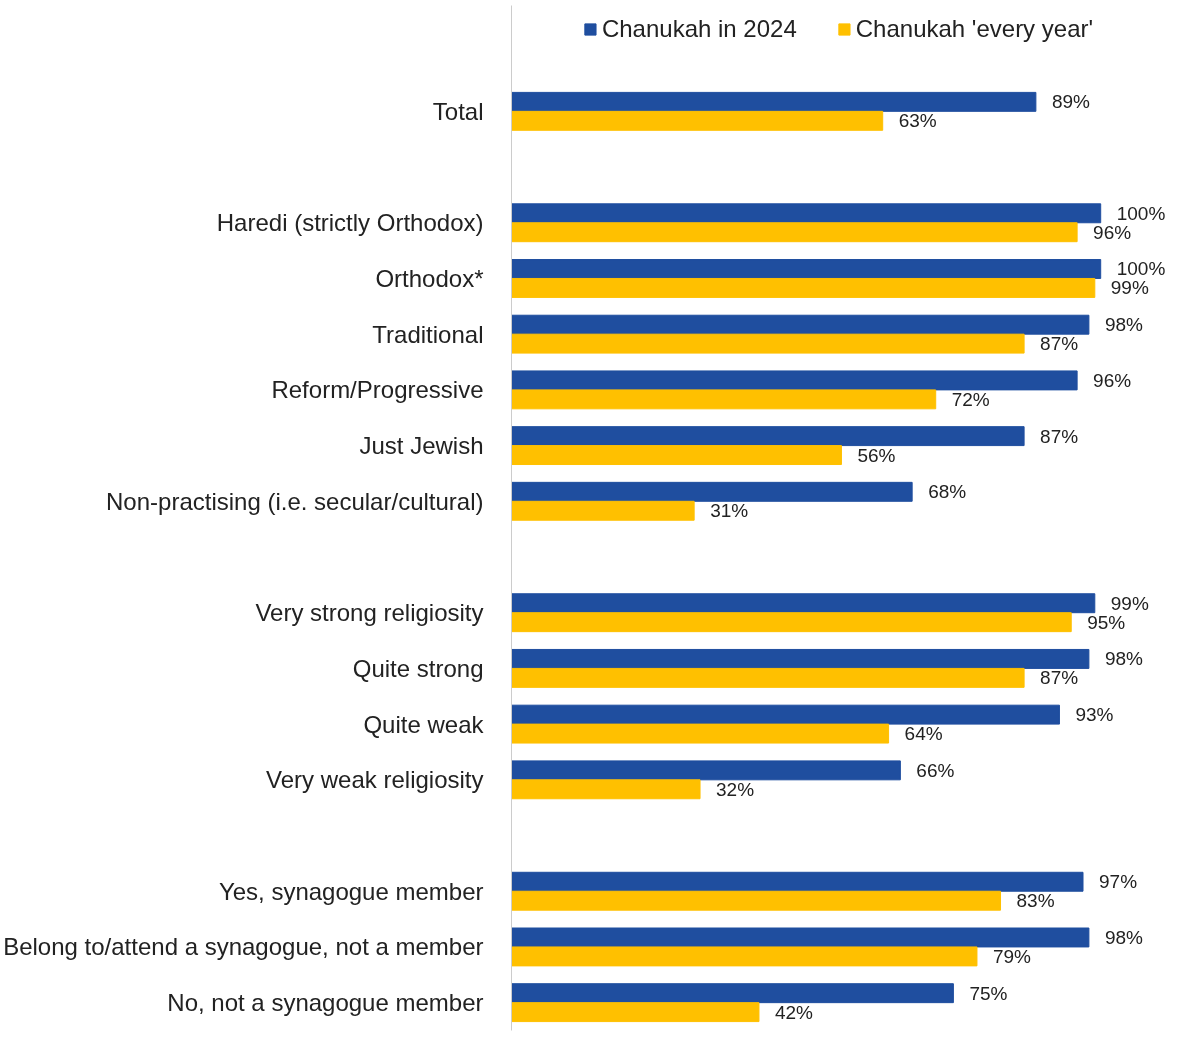  What do you see at coordinates (375, 780) in the screenshot?
I see `y-tick-label: Very weak religiosity` at bounding box center [375, 780].